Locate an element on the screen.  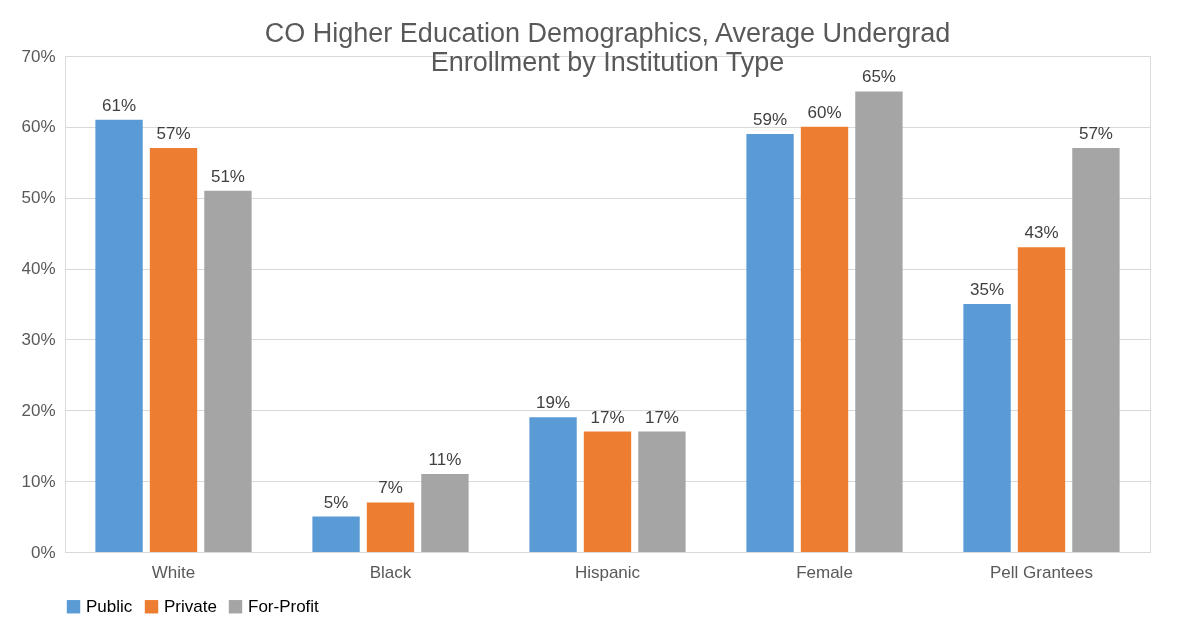
data-label: 51% is located at coordinates (227, 176).